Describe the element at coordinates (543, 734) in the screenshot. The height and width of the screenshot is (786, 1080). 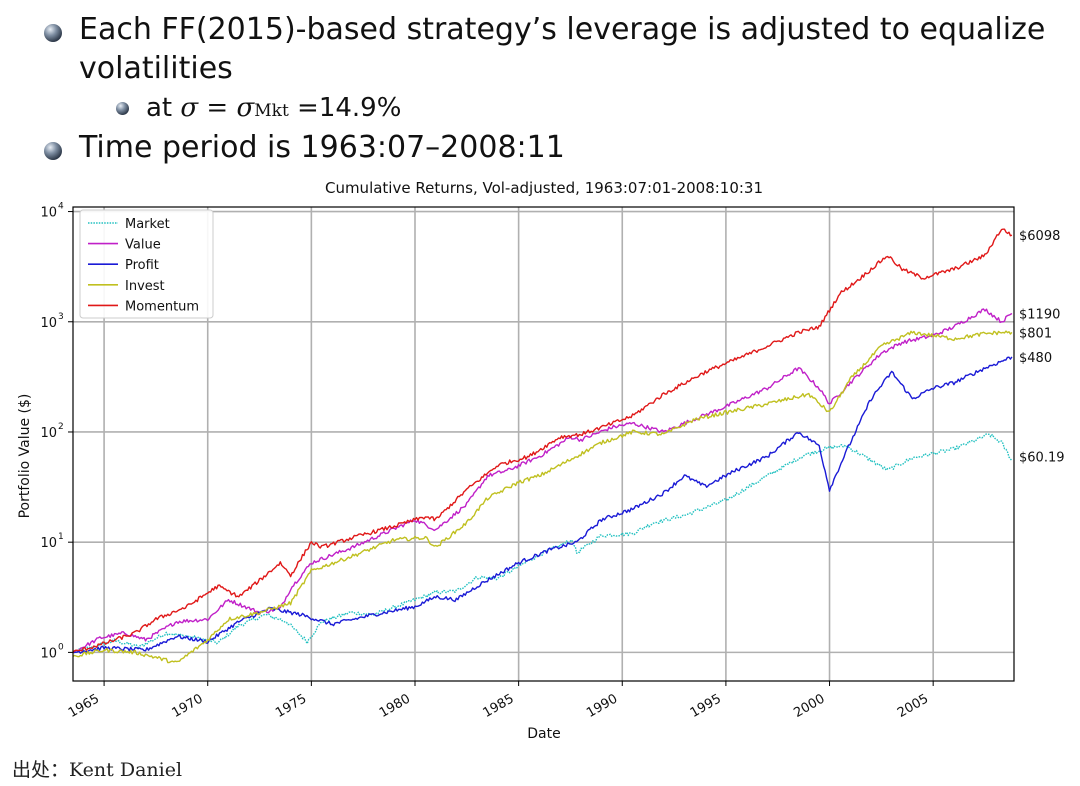
I see `x-axis-label: Date` at that location.